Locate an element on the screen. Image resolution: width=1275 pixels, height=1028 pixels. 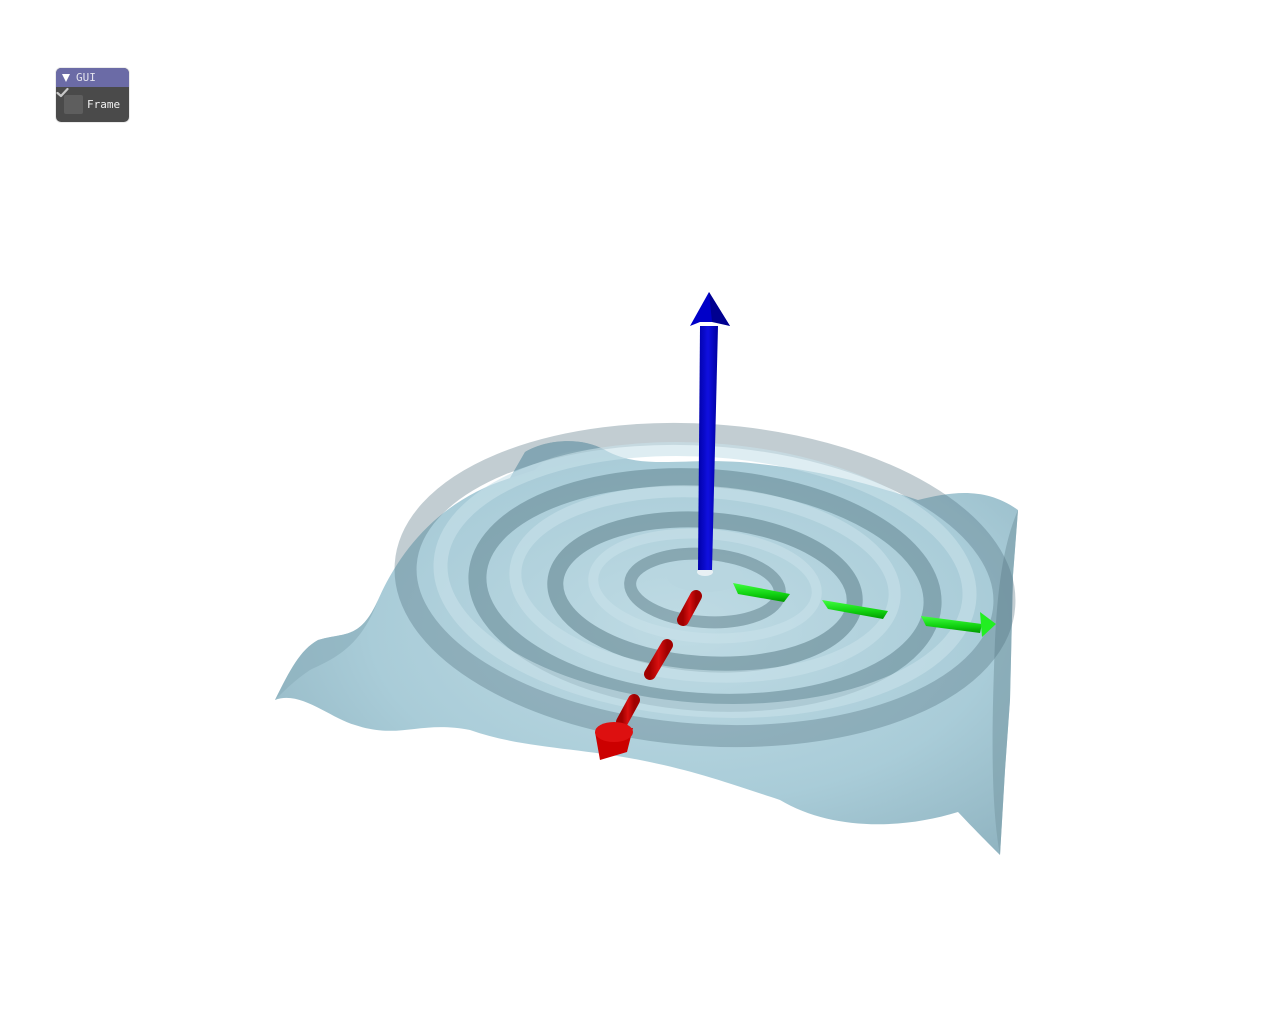
frame-checkbox is located at coordinates (69, 100).